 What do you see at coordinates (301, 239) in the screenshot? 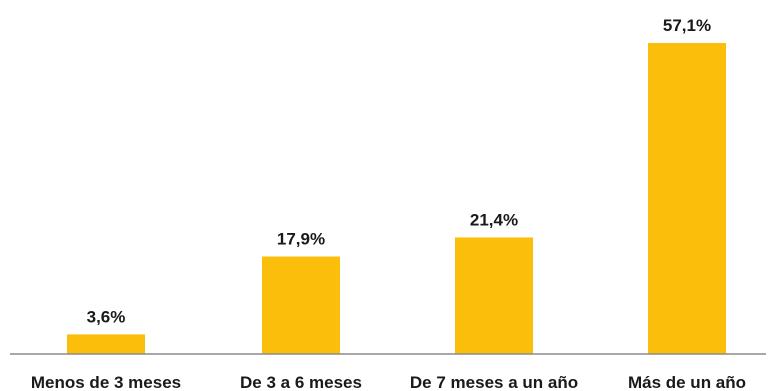
I see `value-label-2: 17,9%` at bounding box center [301, 239].